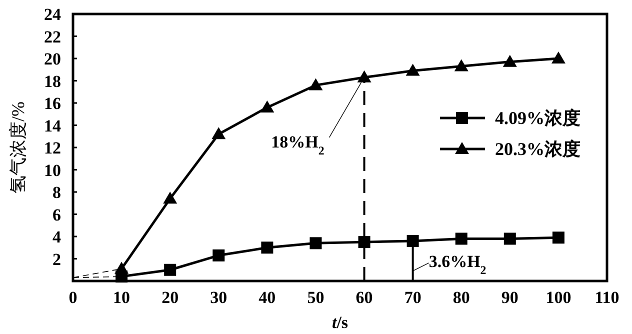 The width and height of the screenshot is (632, 334). I want to click on x-tick-label: 70, so click(413, 297).